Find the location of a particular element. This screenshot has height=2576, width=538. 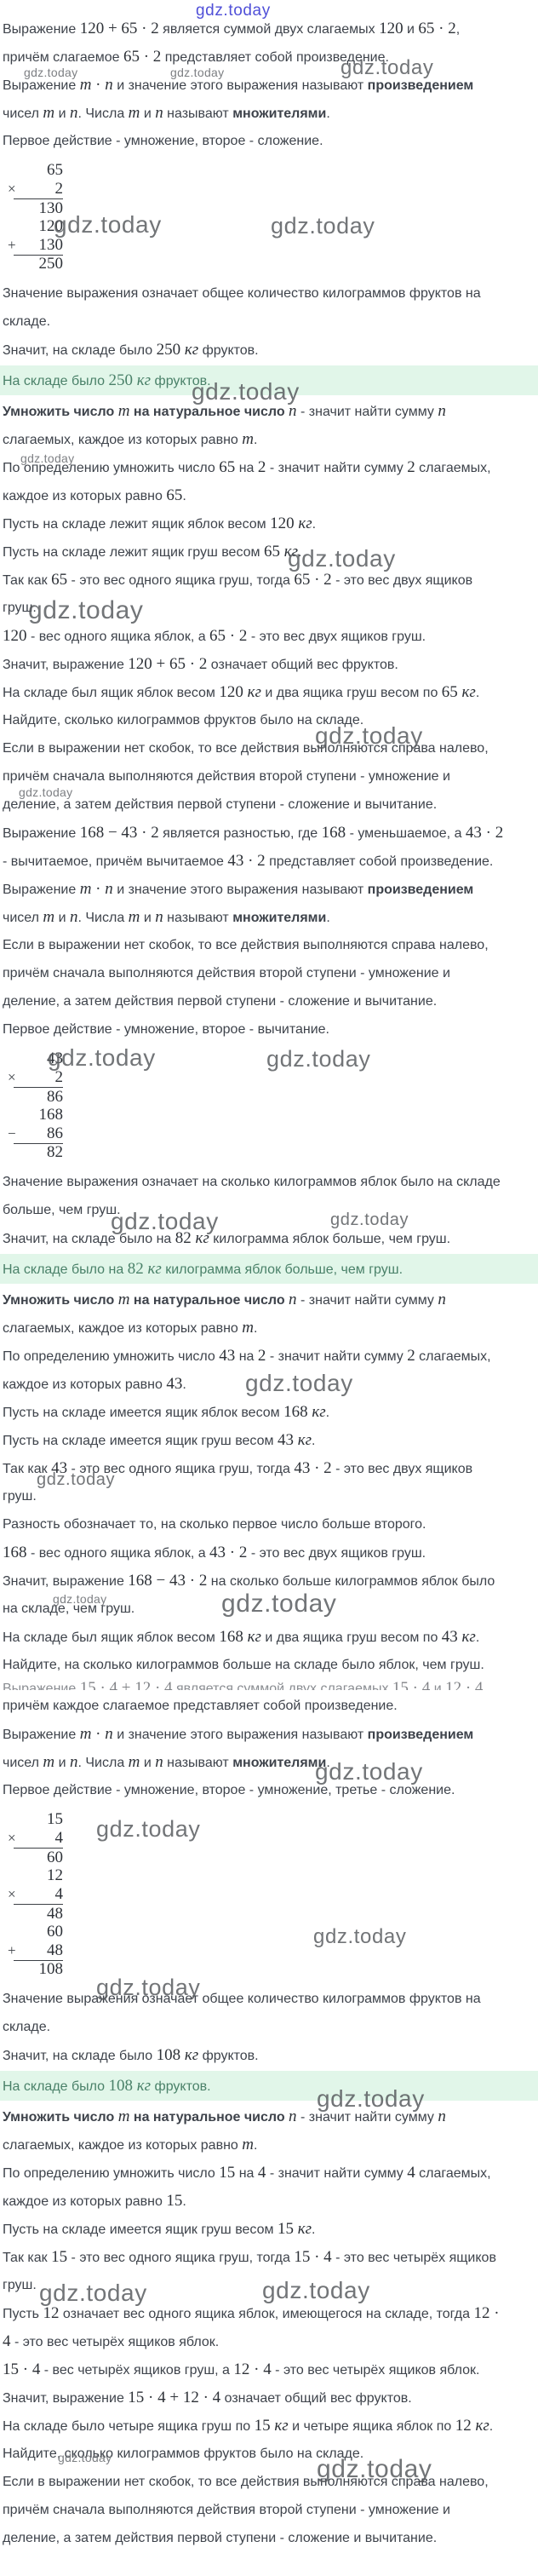

calc-row: 82 is located at coordinates (36, 1152).